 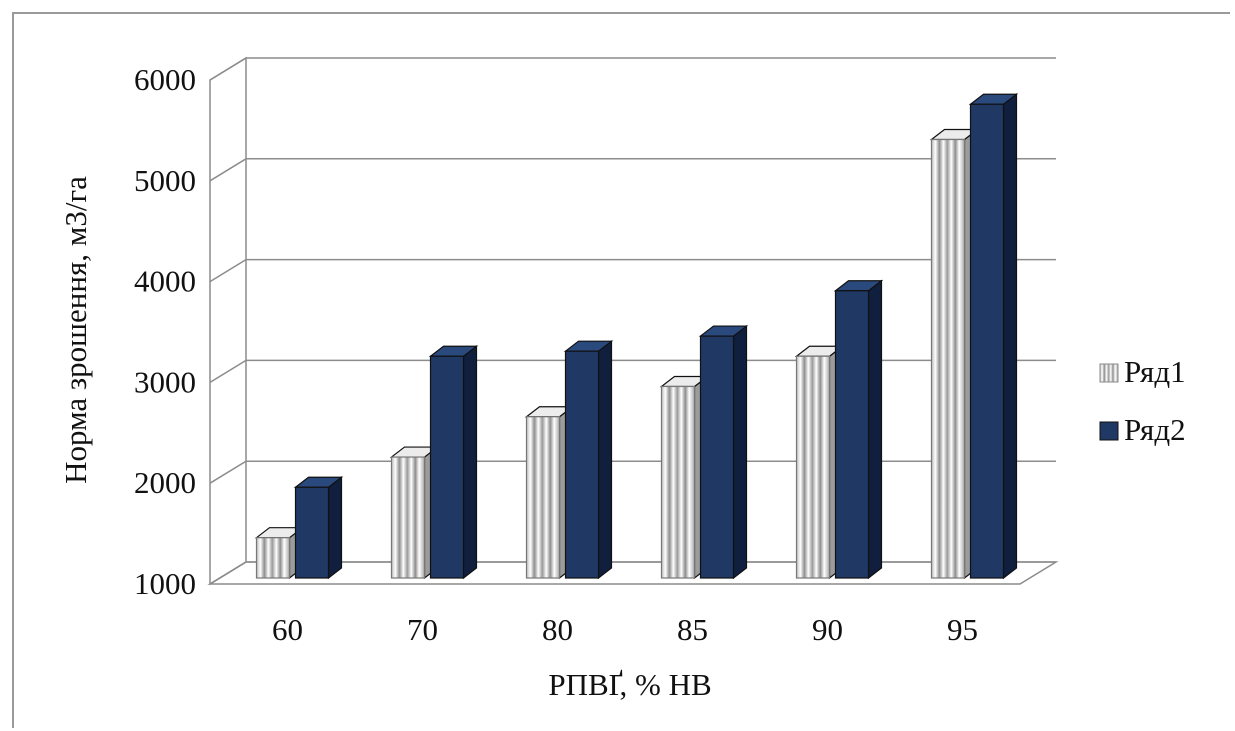 What do you see at coordinates (165, 79) in the screenshot?
I see `y-tick-label: 6000` at bounding box center [165, 79].